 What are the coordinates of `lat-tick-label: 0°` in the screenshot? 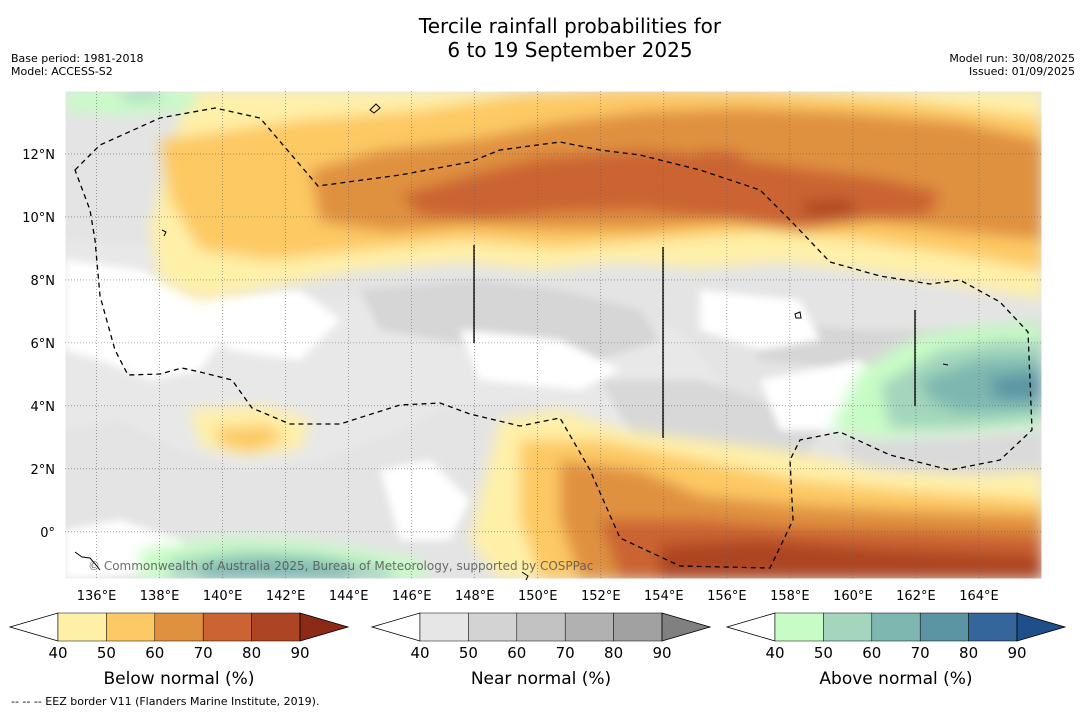 It's located at (47, 533).